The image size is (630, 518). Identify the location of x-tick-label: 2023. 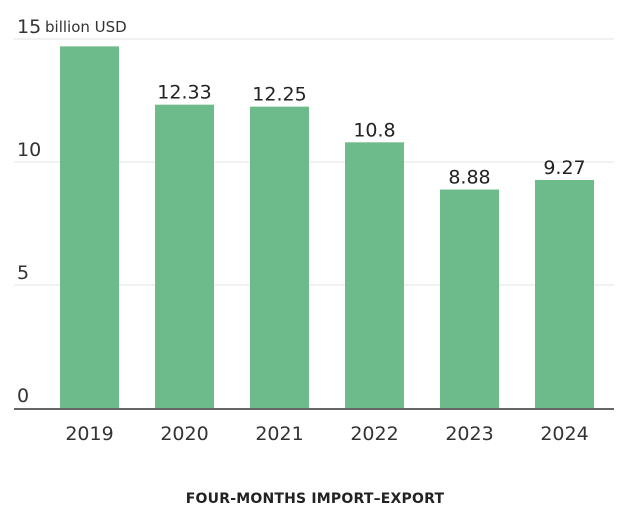
(469, 434).